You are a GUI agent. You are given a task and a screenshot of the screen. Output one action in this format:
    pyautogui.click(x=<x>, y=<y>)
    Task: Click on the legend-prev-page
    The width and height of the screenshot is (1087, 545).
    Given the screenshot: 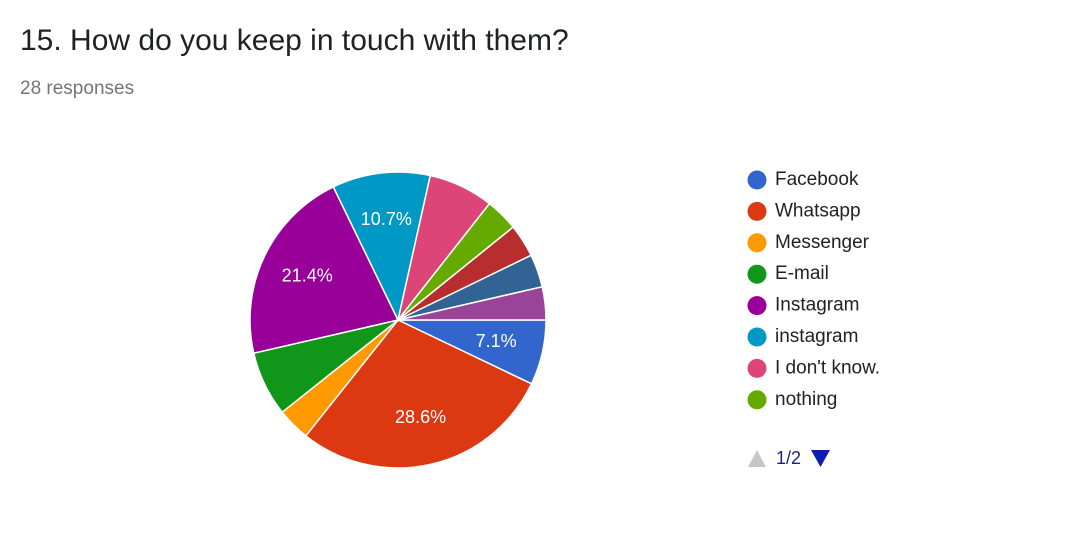 What is the action you would take?
    pyautogui.click(x=757, y=458)
    